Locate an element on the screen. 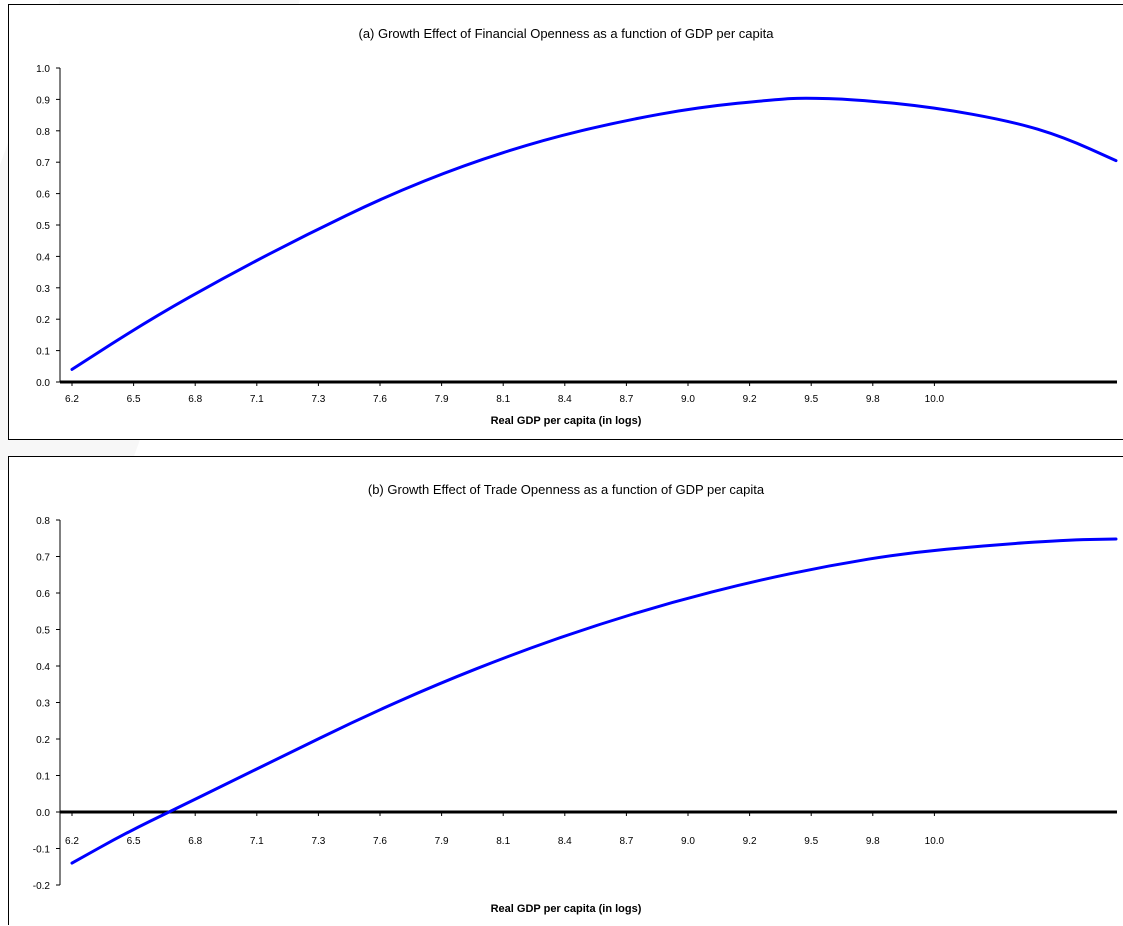  y-tick-label: -0.2 is located at coordinates (42, 886).